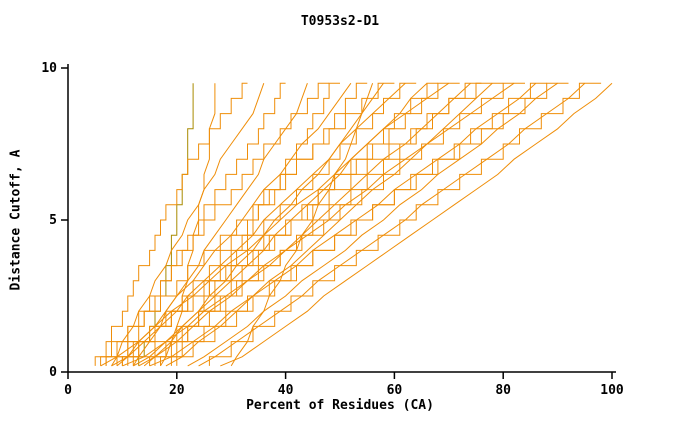 The image size is (680, 440). I want to click on y-tick-label: 5, so click(53, 220).